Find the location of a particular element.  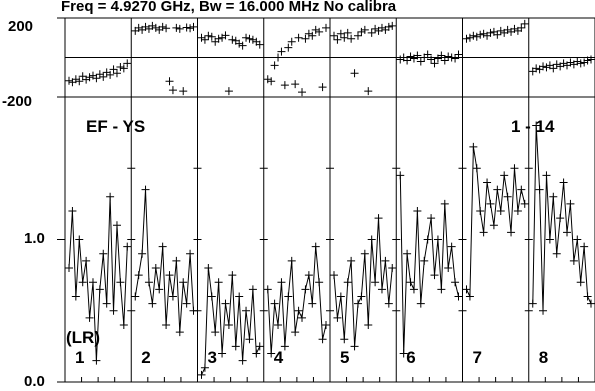

sub-panel-label-5: 5 is located at coordinates (344, 357).